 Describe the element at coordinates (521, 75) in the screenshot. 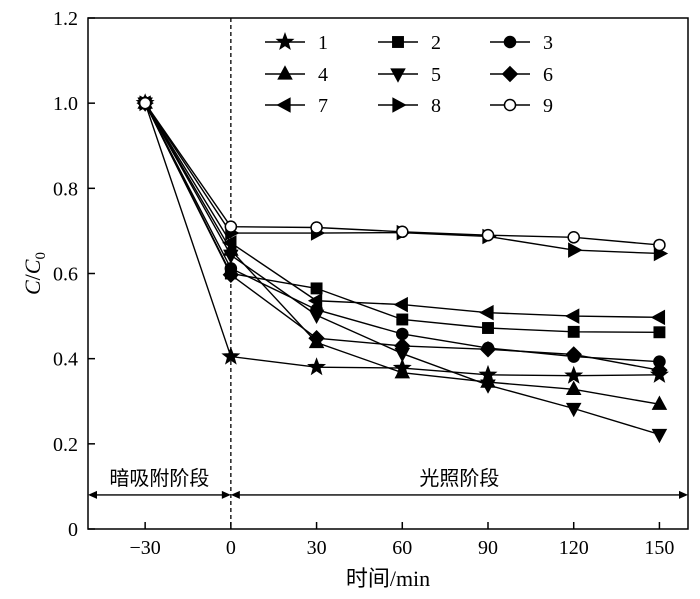

I see `legend-item-6: 6` at that location.